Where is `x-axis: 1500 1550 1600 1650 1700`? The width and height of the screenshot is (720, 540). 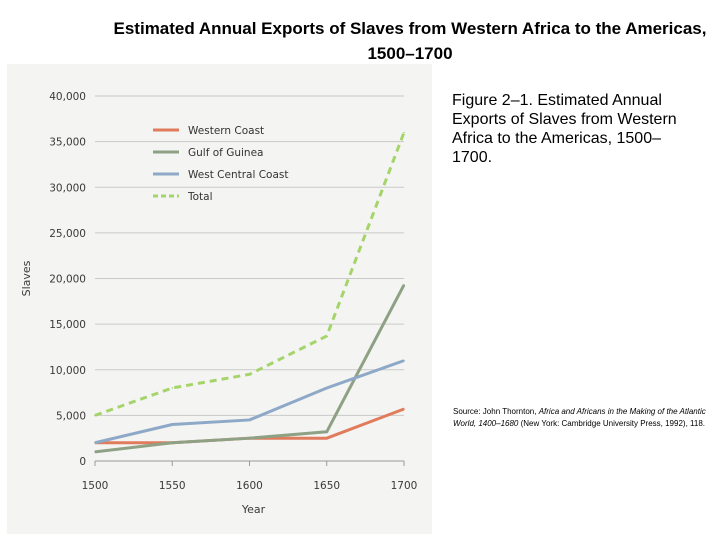 x-axis: 1500 1550 1600 1650 1700 is located at coordinates (250, 476).